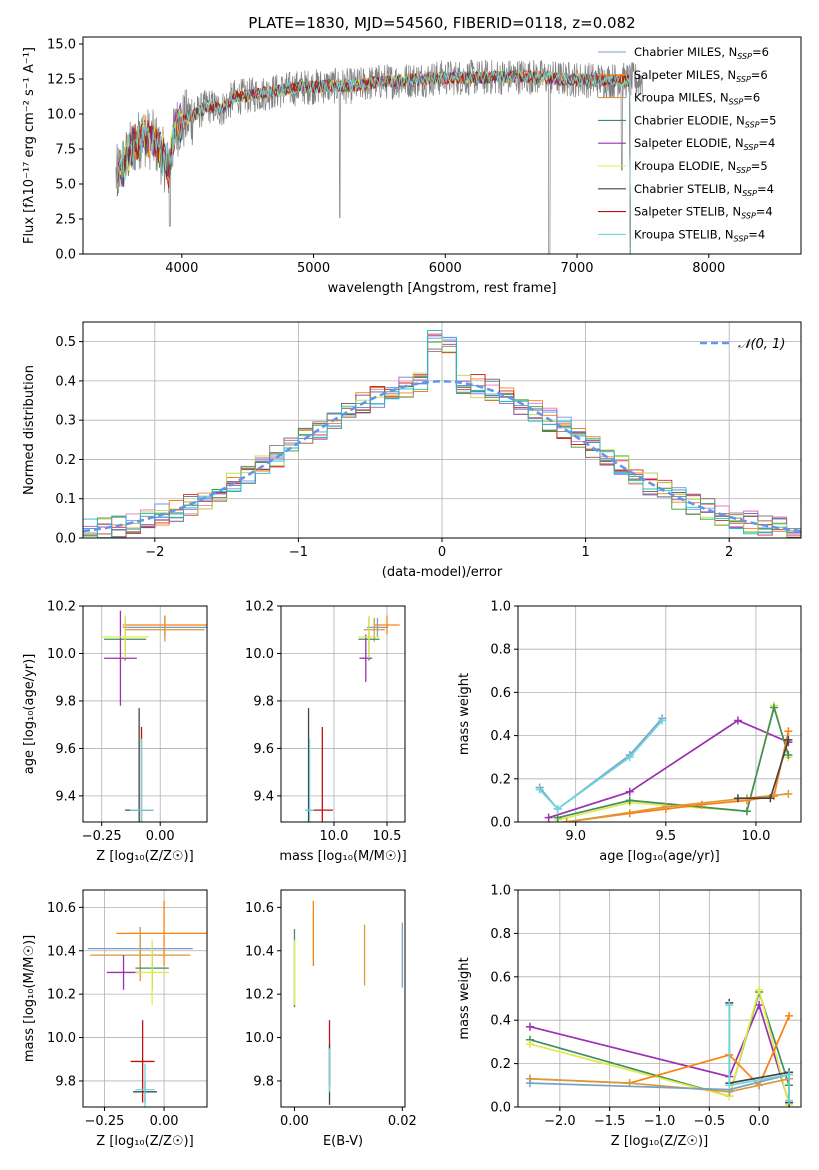 Image resolution: width=819 pixels, height=1170 pixels. I want to click on y-tick-label: 0.3, so click(65, 421).